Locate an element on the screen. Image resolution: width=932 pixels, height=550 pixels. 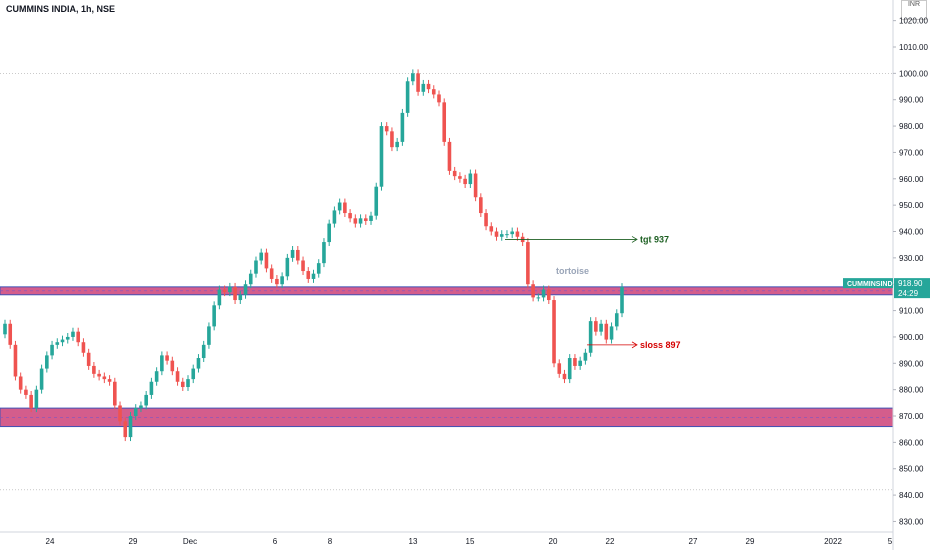
time-tick-label: 22 is located at coordinates (610, 541).